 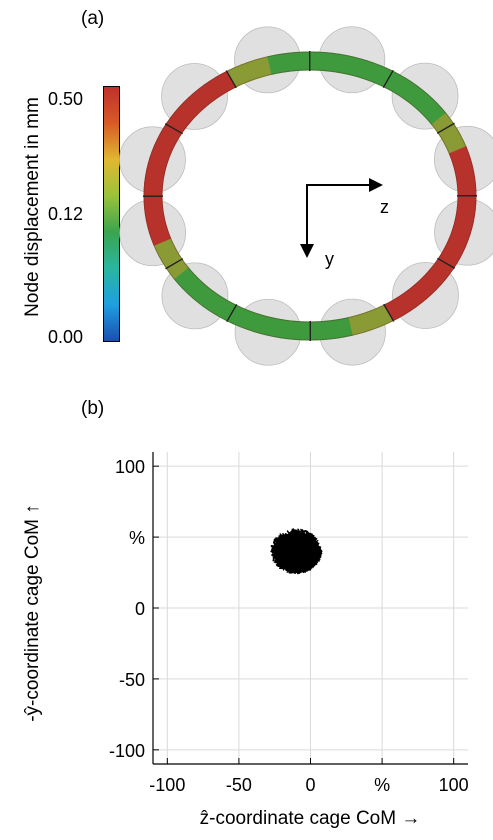 I want to click on cage-com-trajectory, so click(x=296, y=551).